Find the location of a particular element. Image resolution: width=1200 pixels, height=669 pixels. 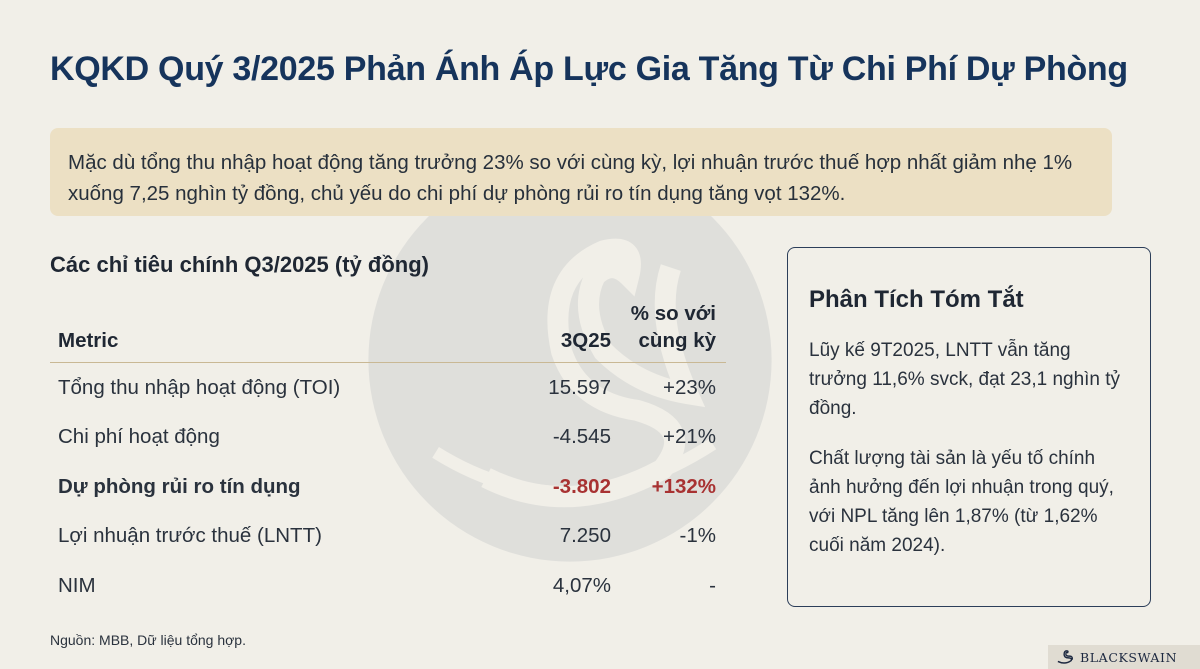

row-yoy: +132% is located at coordinates (683, 486).